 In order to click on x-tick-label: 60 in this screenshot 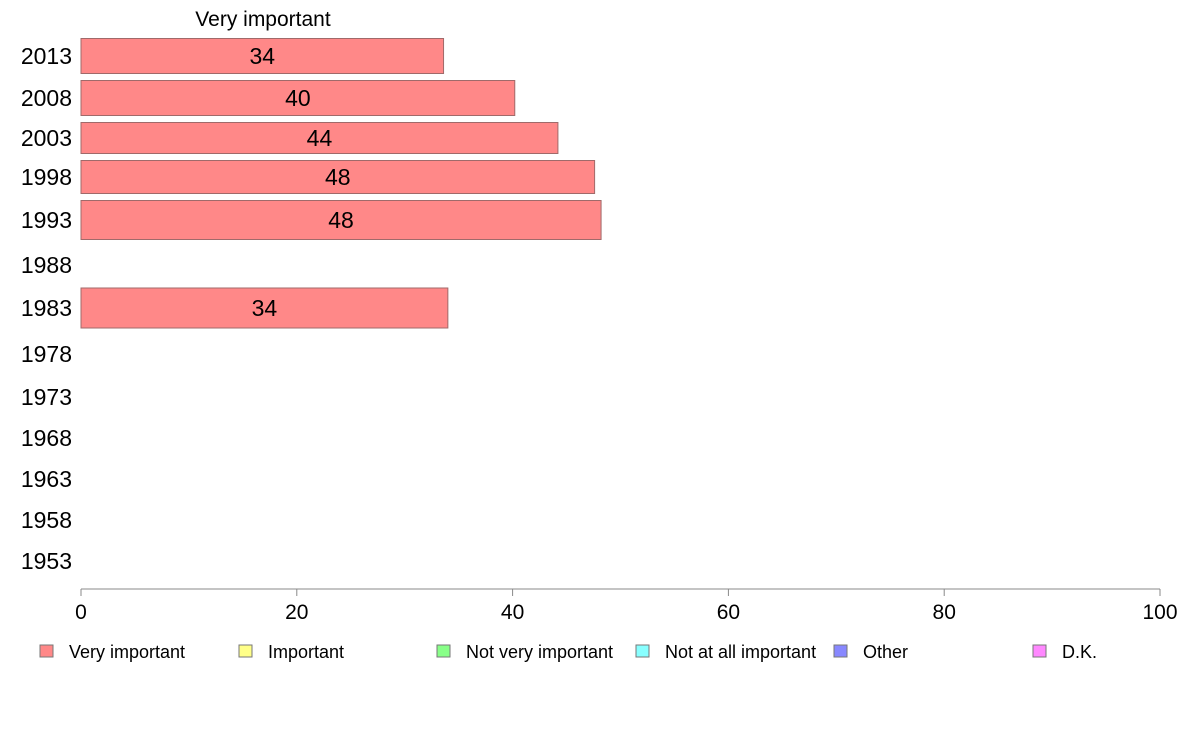, I will do `click(728, 612)`.